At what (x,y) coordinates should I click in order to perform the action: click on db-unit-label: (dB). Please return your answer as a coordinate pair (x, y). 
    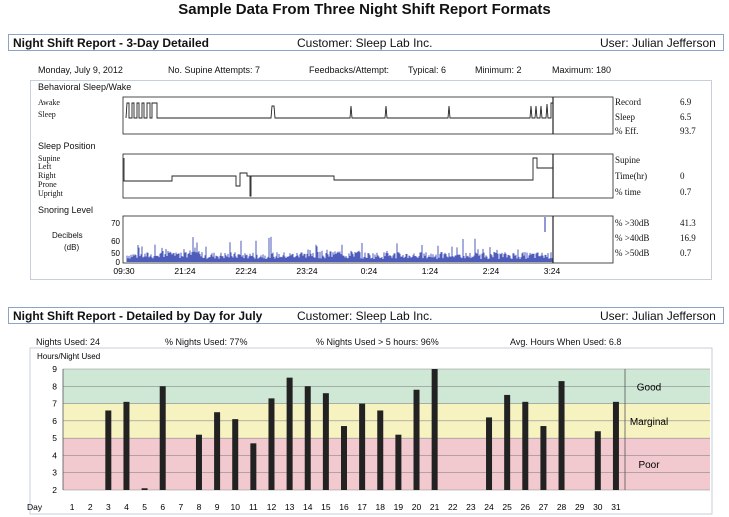
    Looking at the image, I should click on (72, 247).